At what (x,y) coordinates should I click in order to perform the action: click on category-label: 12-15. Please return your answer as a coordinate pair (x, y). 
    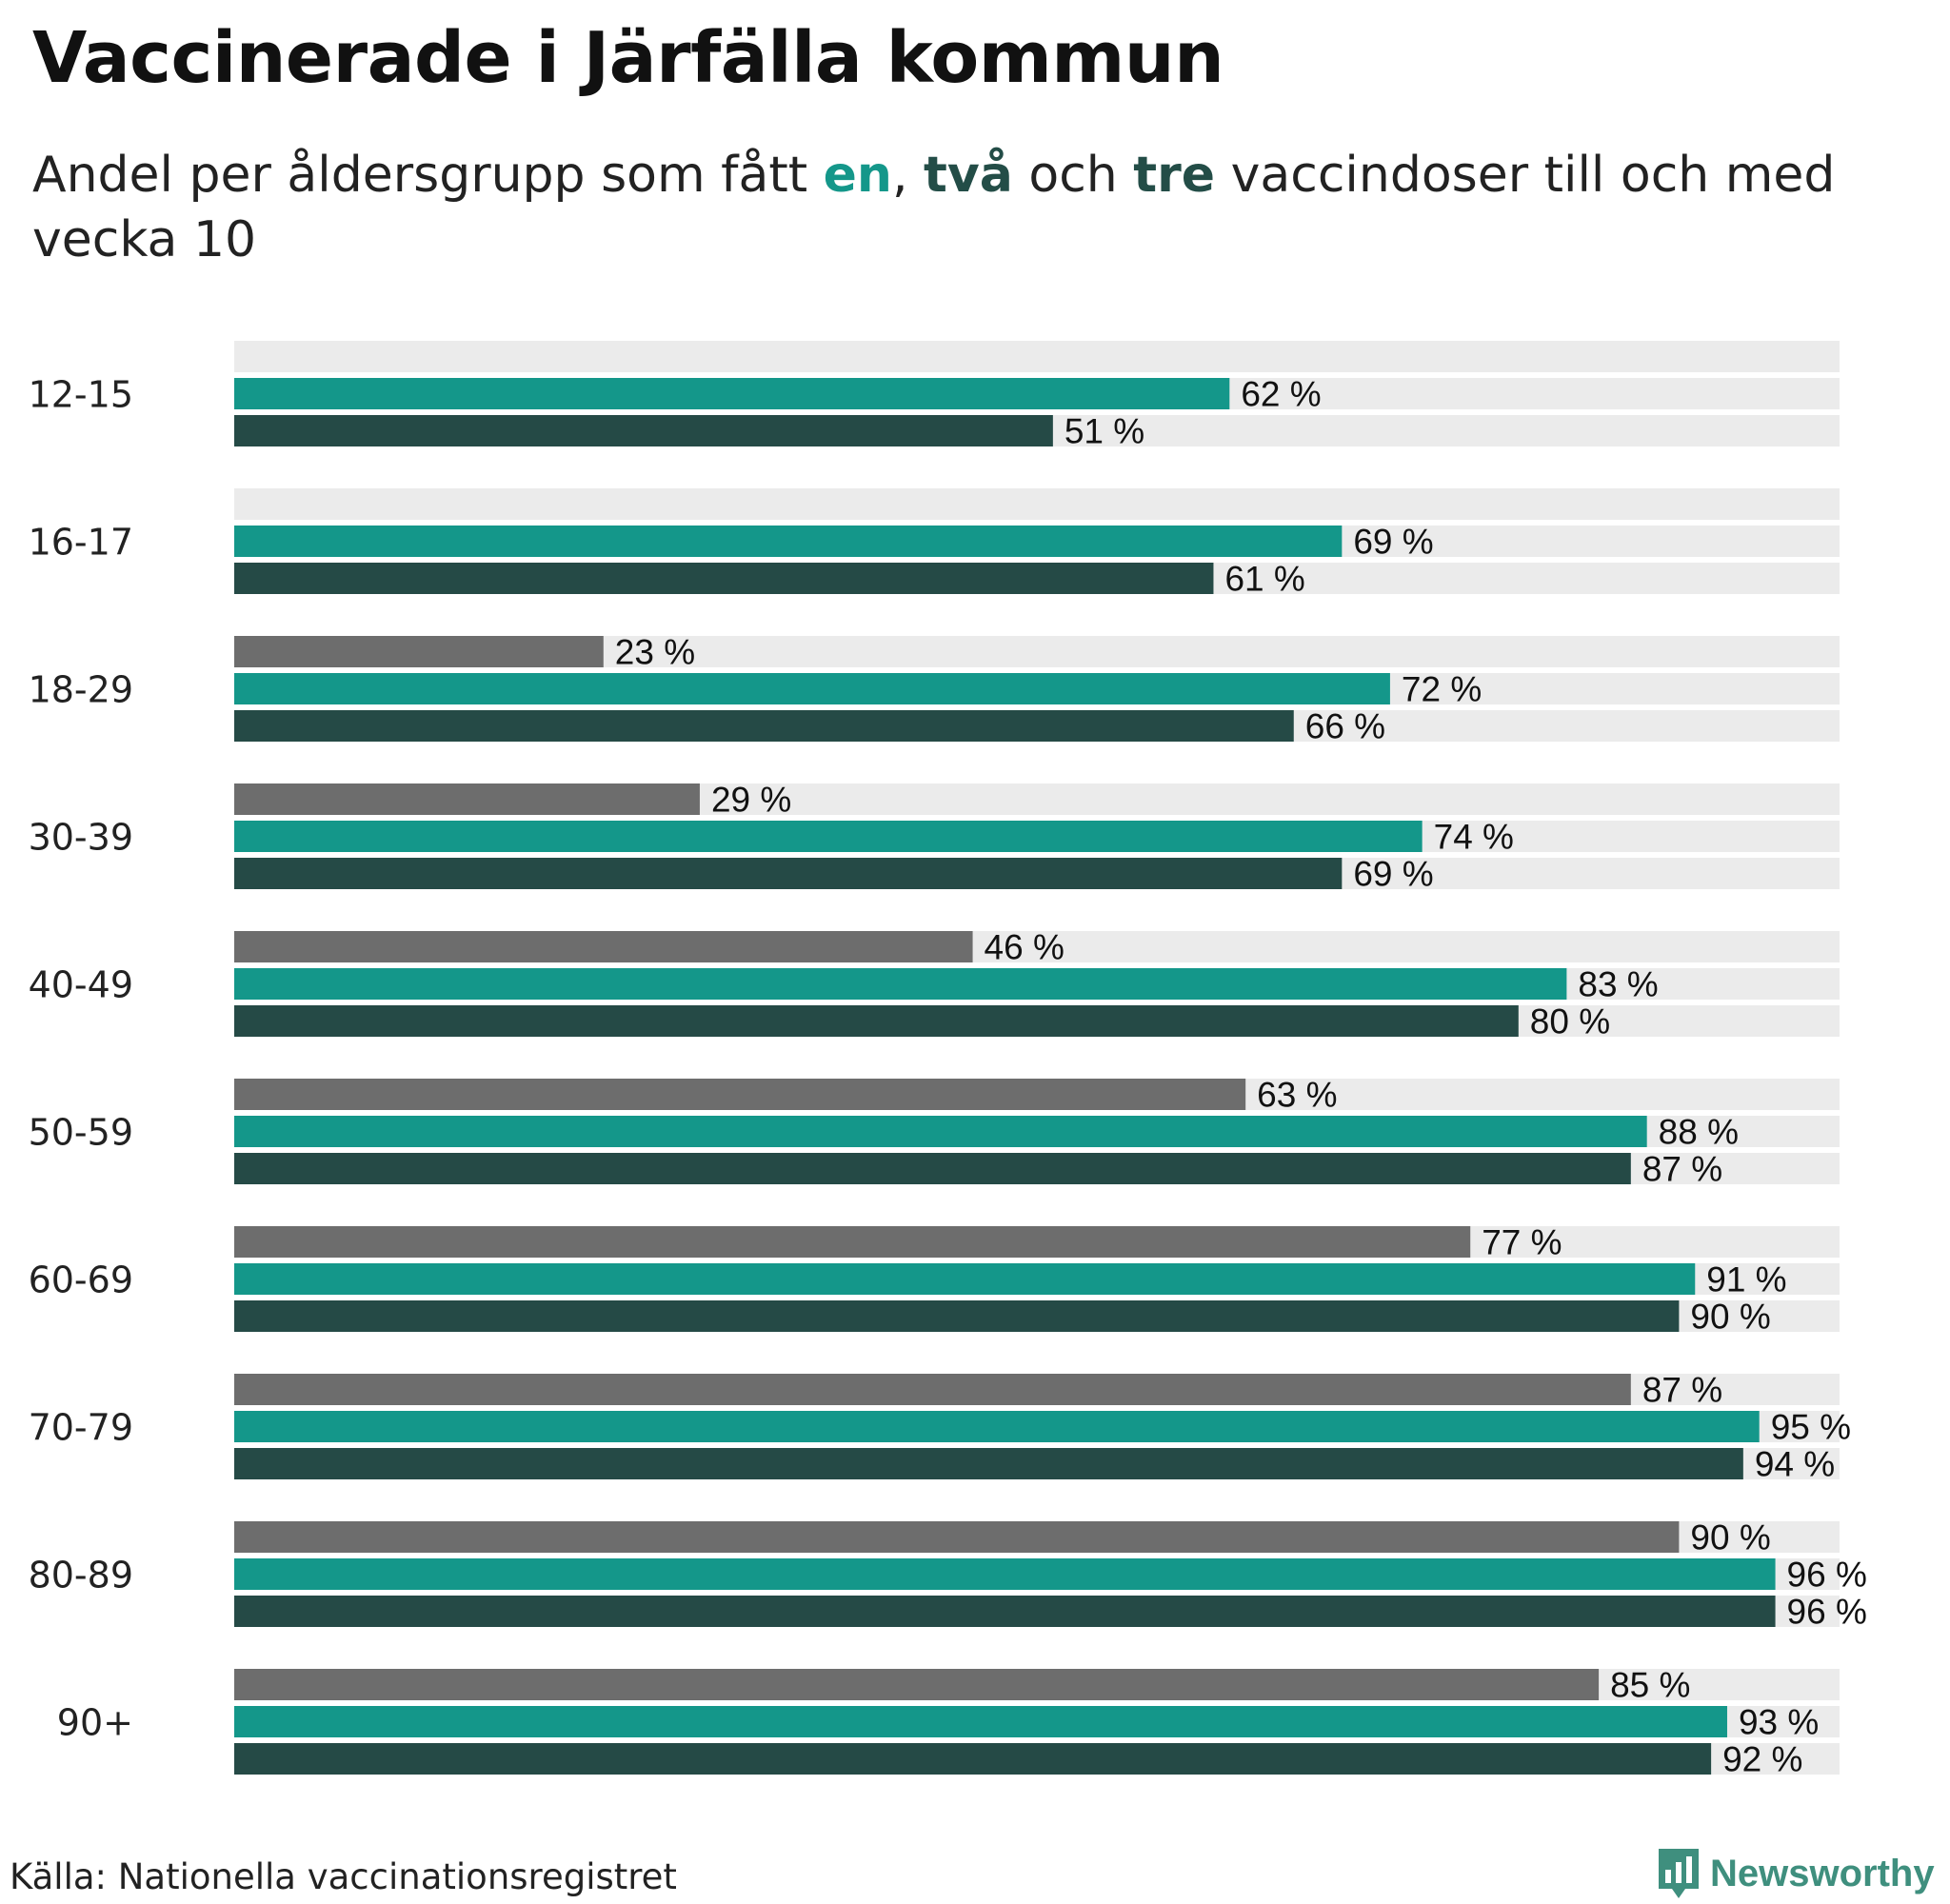
    Looking at the image, I should click on (81, 395).